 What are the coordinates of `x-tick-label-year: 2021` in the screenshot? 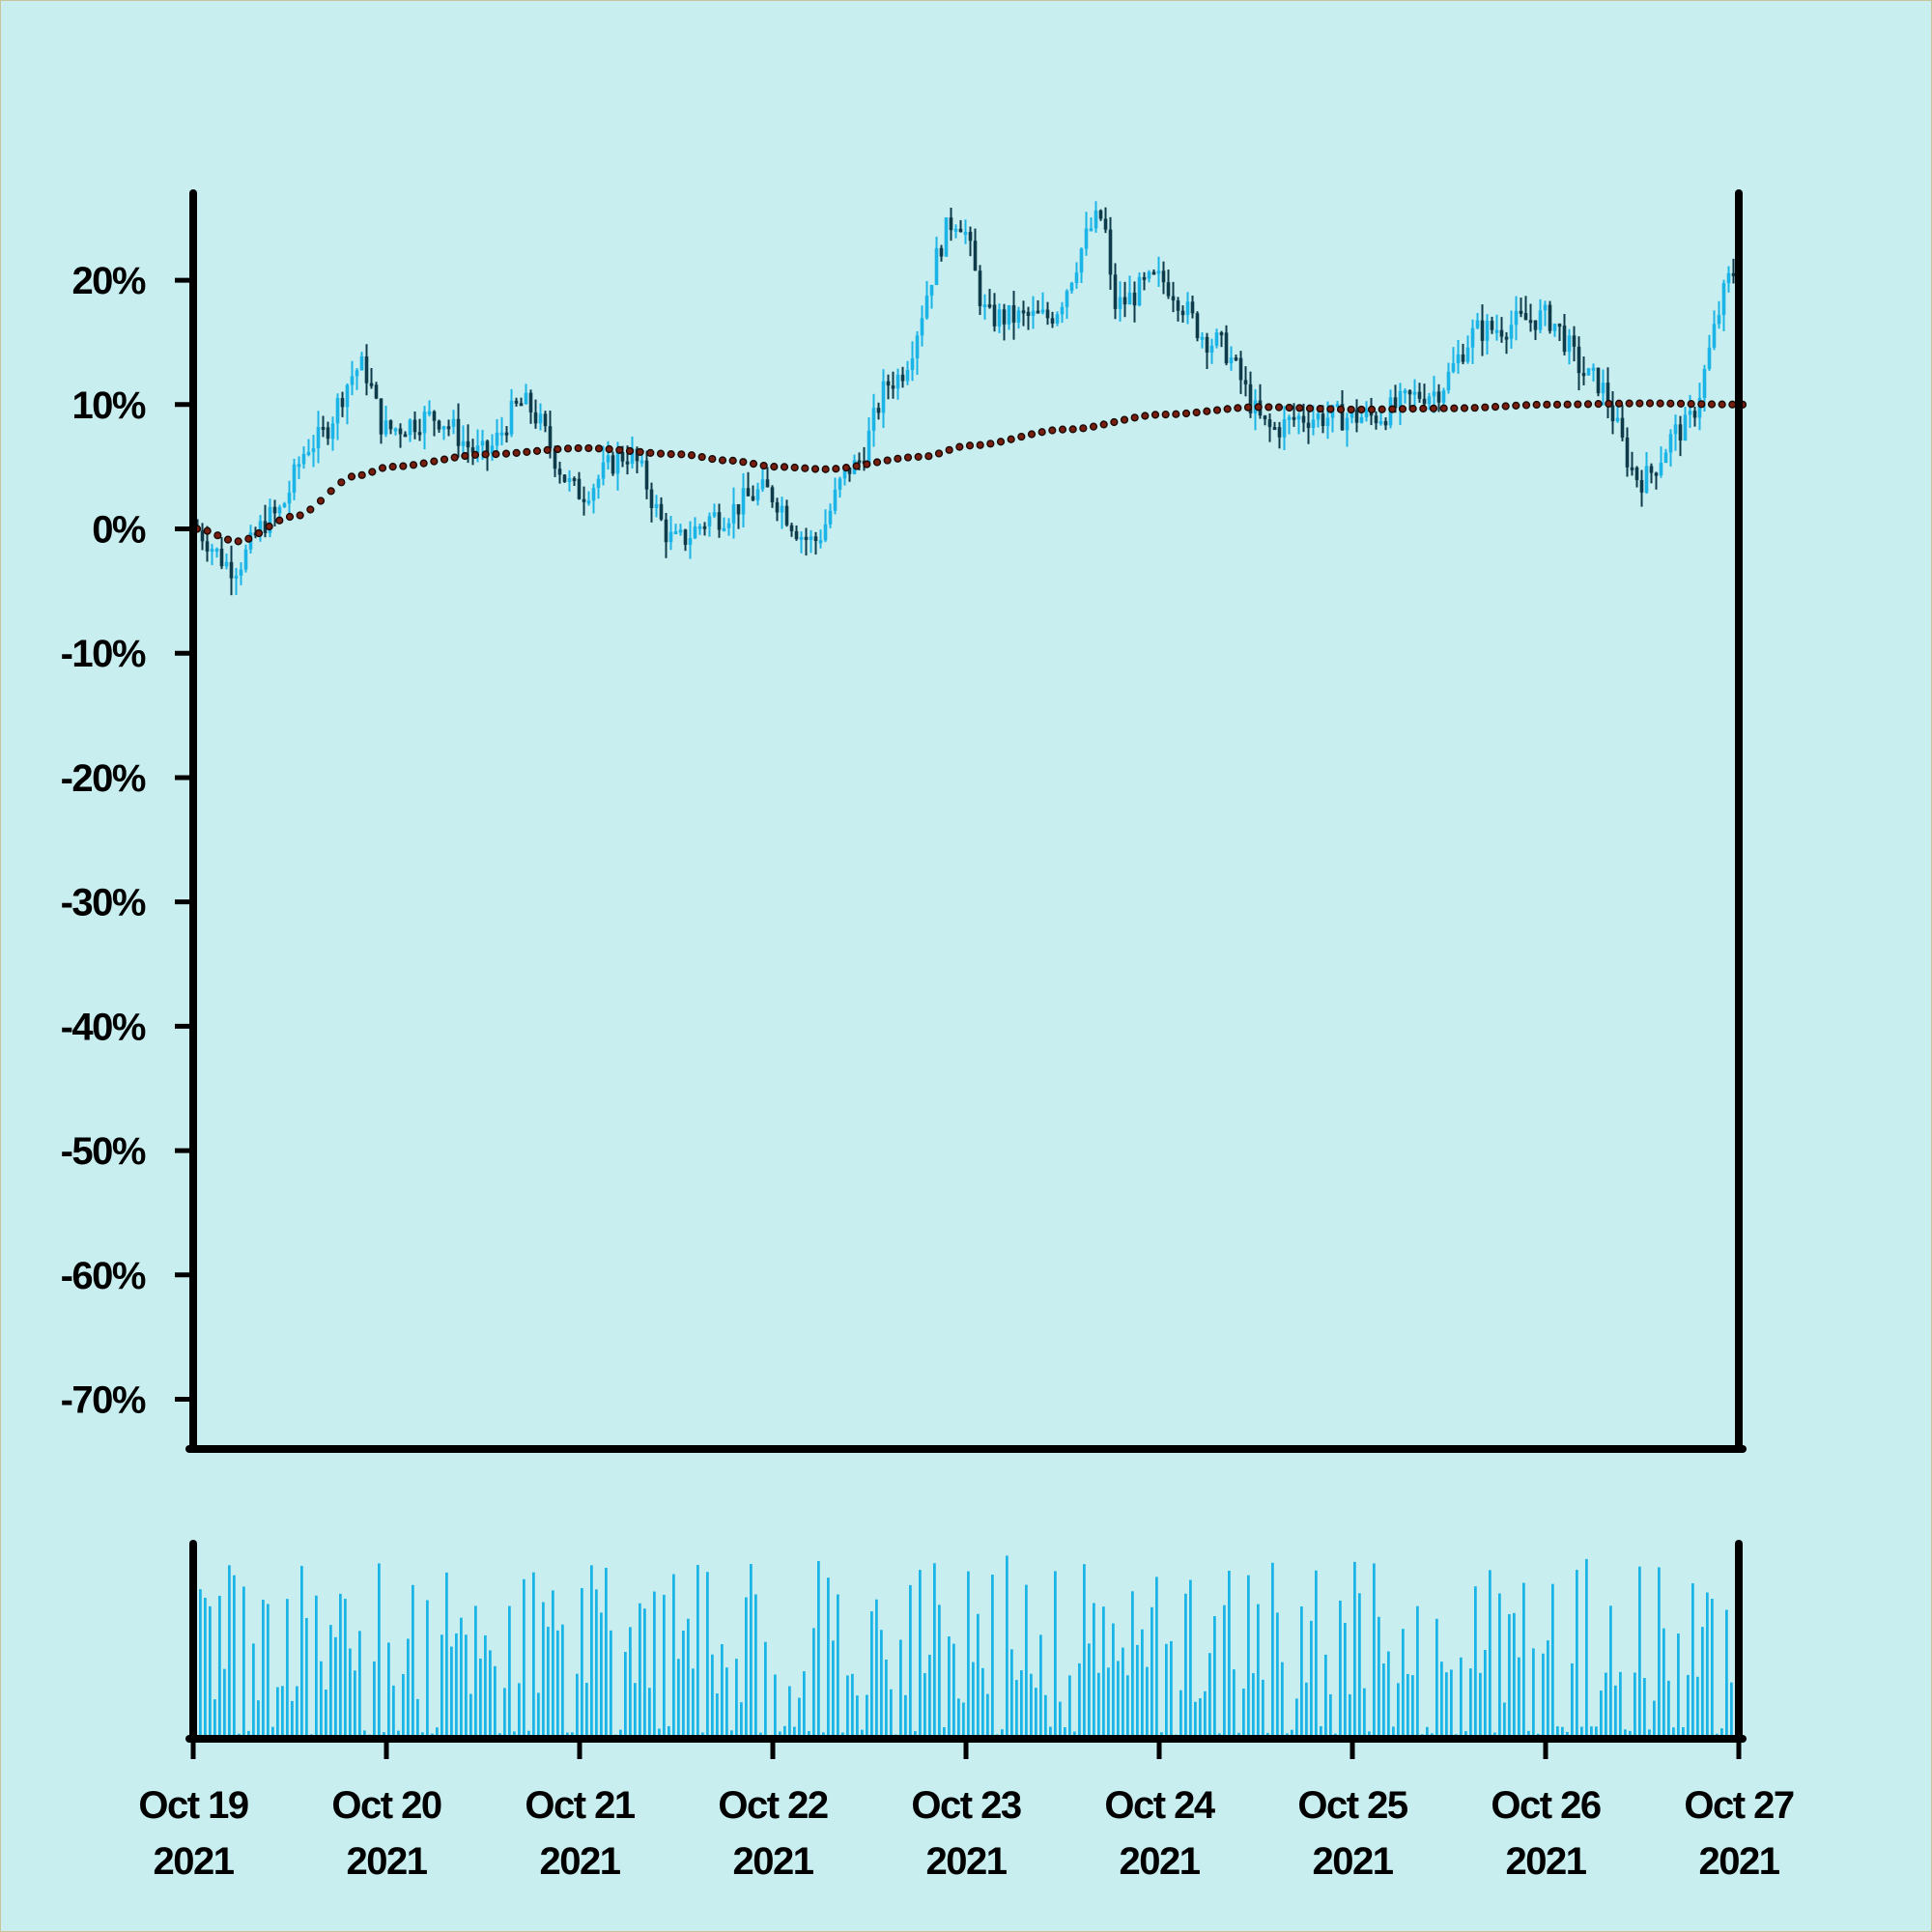 It's located at (194, 1861).